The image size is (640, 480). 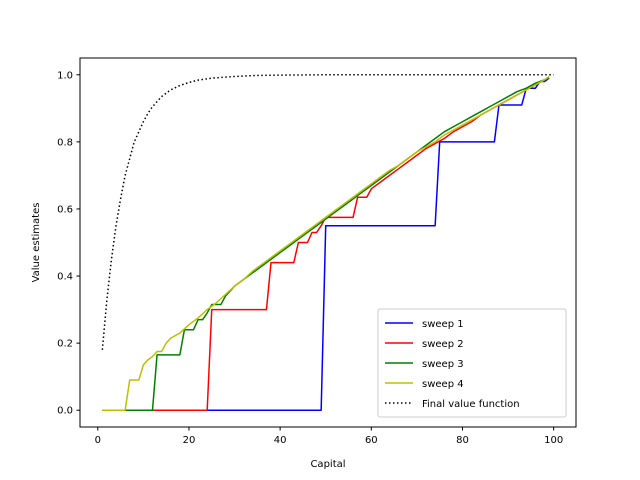 I want to click on y-tick-label: 0.4, so click(x=65, y=277).